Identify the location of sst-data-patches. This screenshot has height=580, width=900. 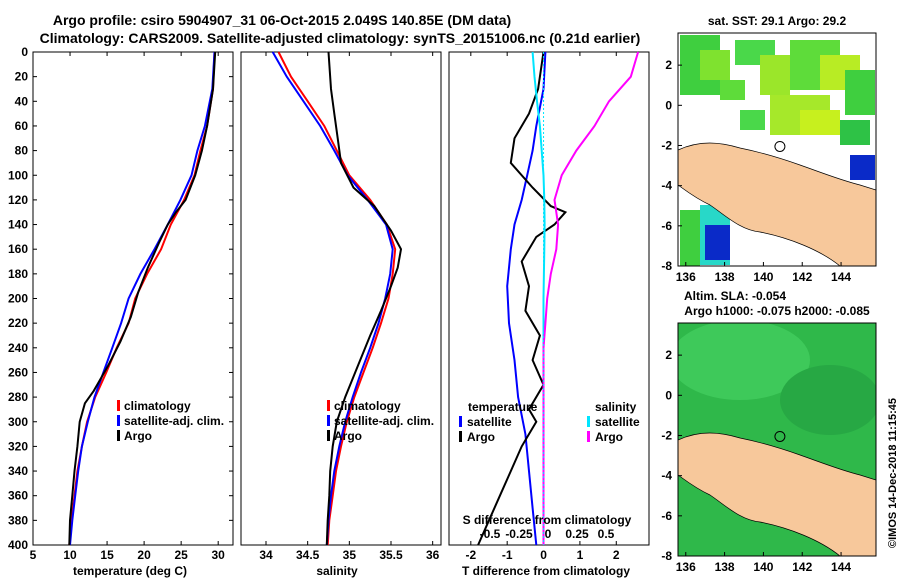
(777, 150).